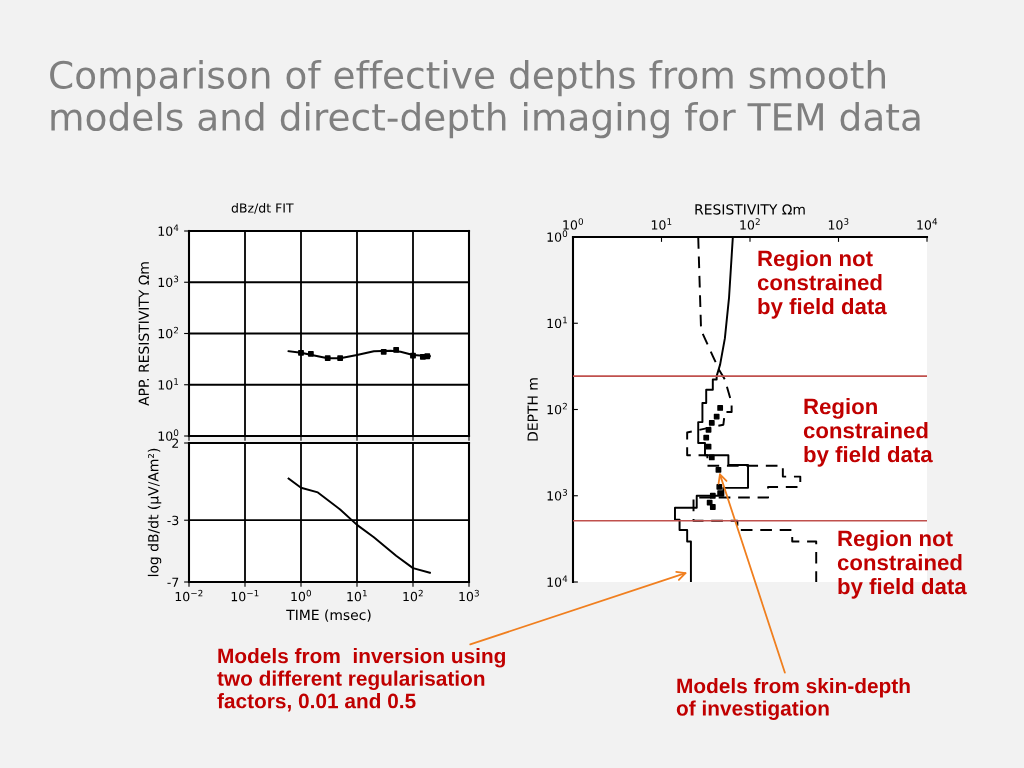 The image size is (1024, 768). I want to click on x-tick-label: 10$^{−1}$, so click(245, 595).